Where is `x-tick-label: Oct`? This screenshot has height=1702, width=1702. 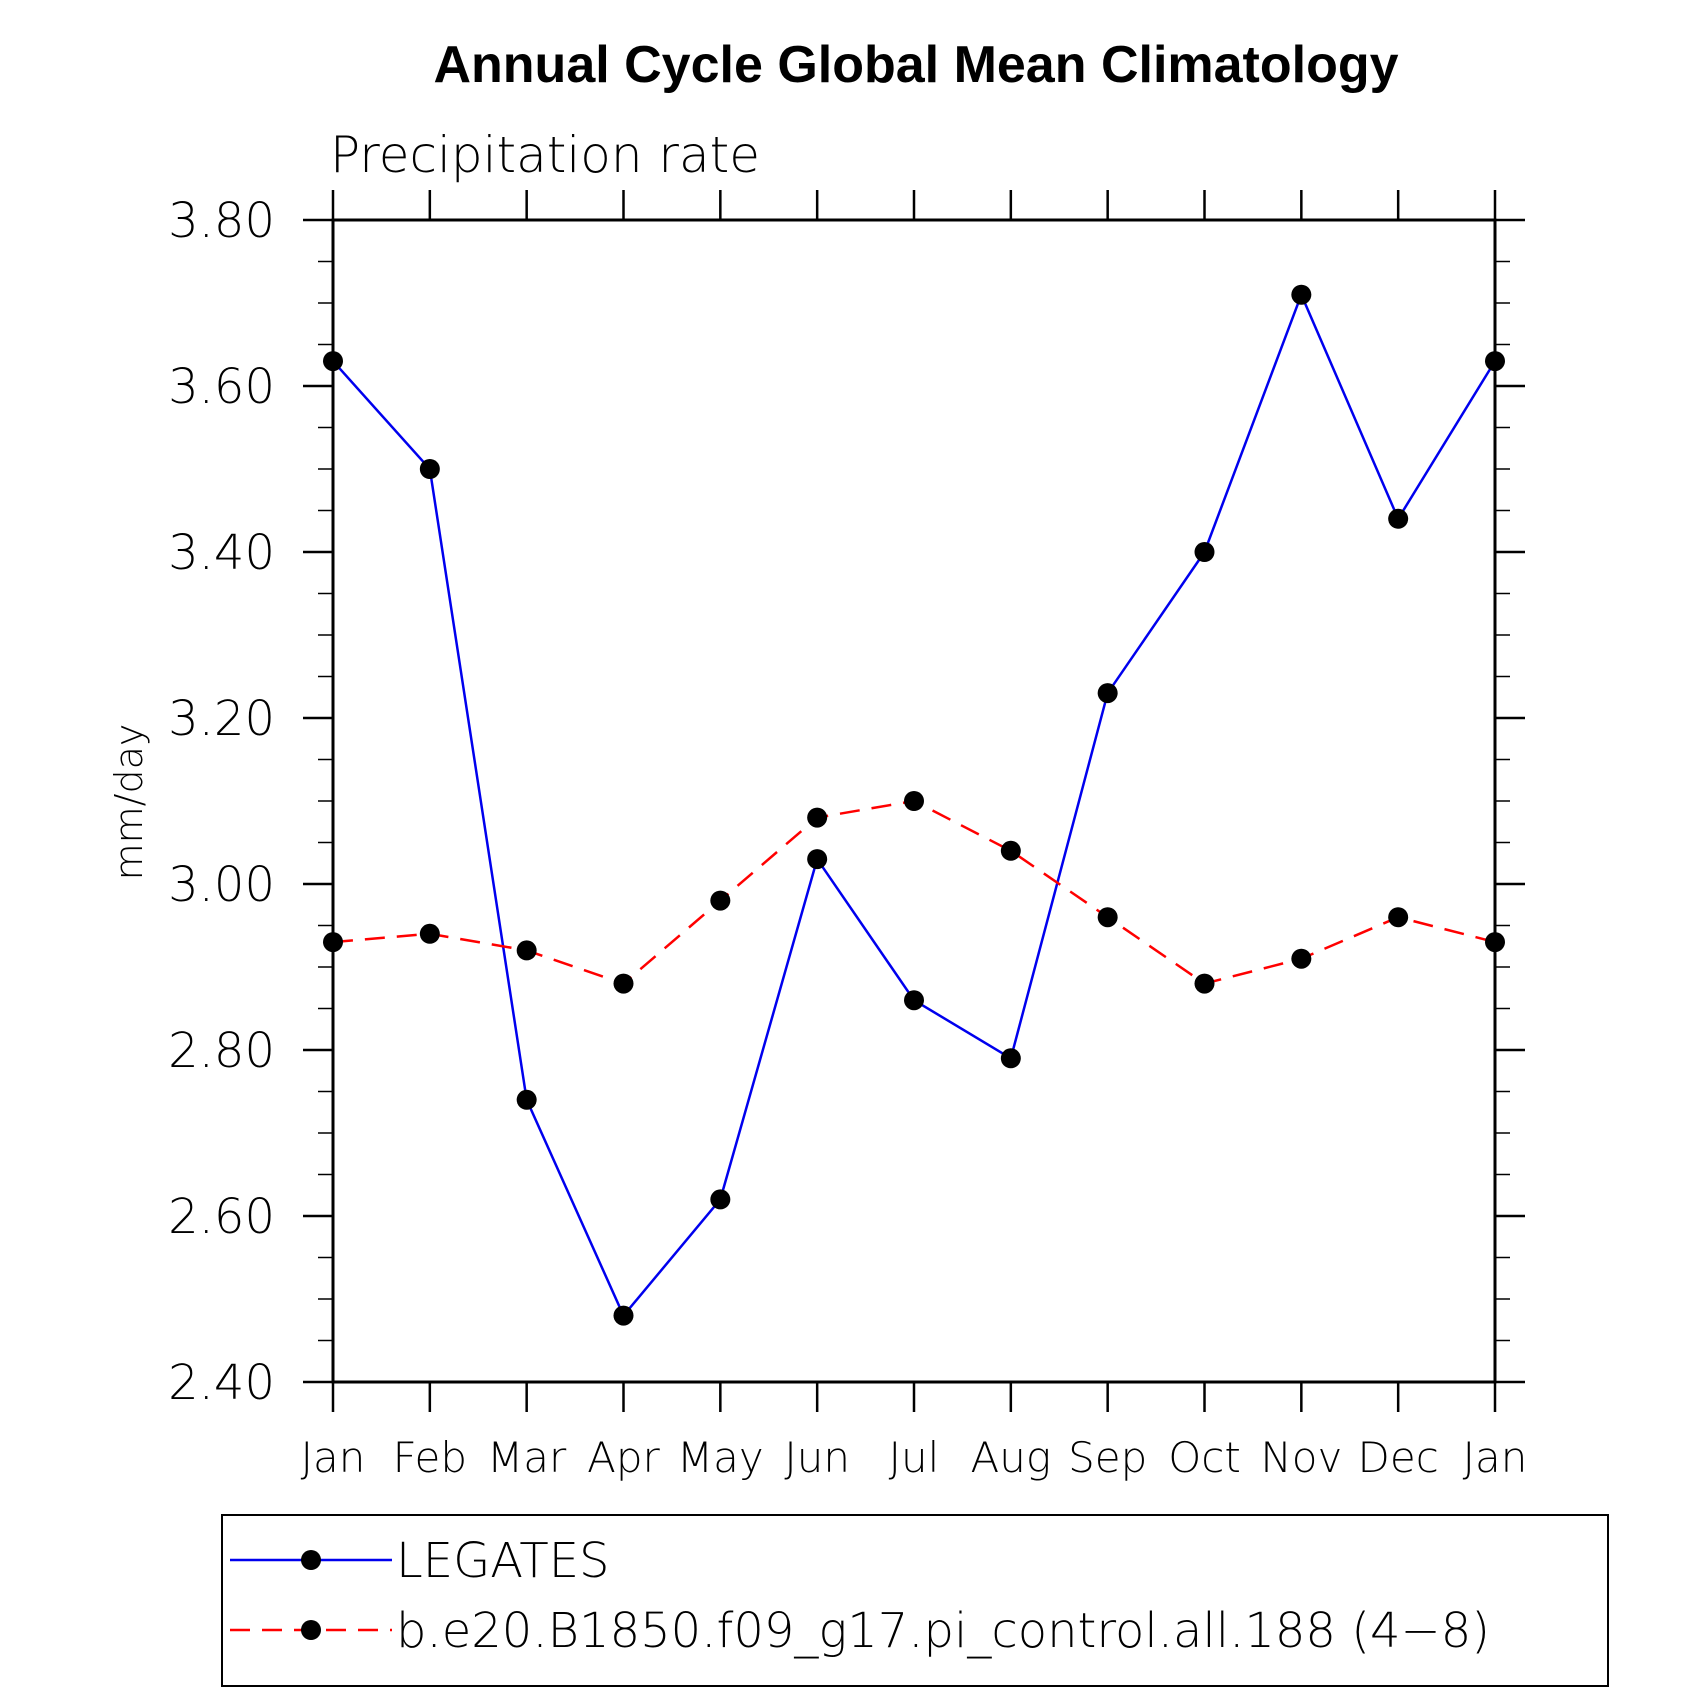 x-tick-label: Oct is located at coordinates (1204, 1457).